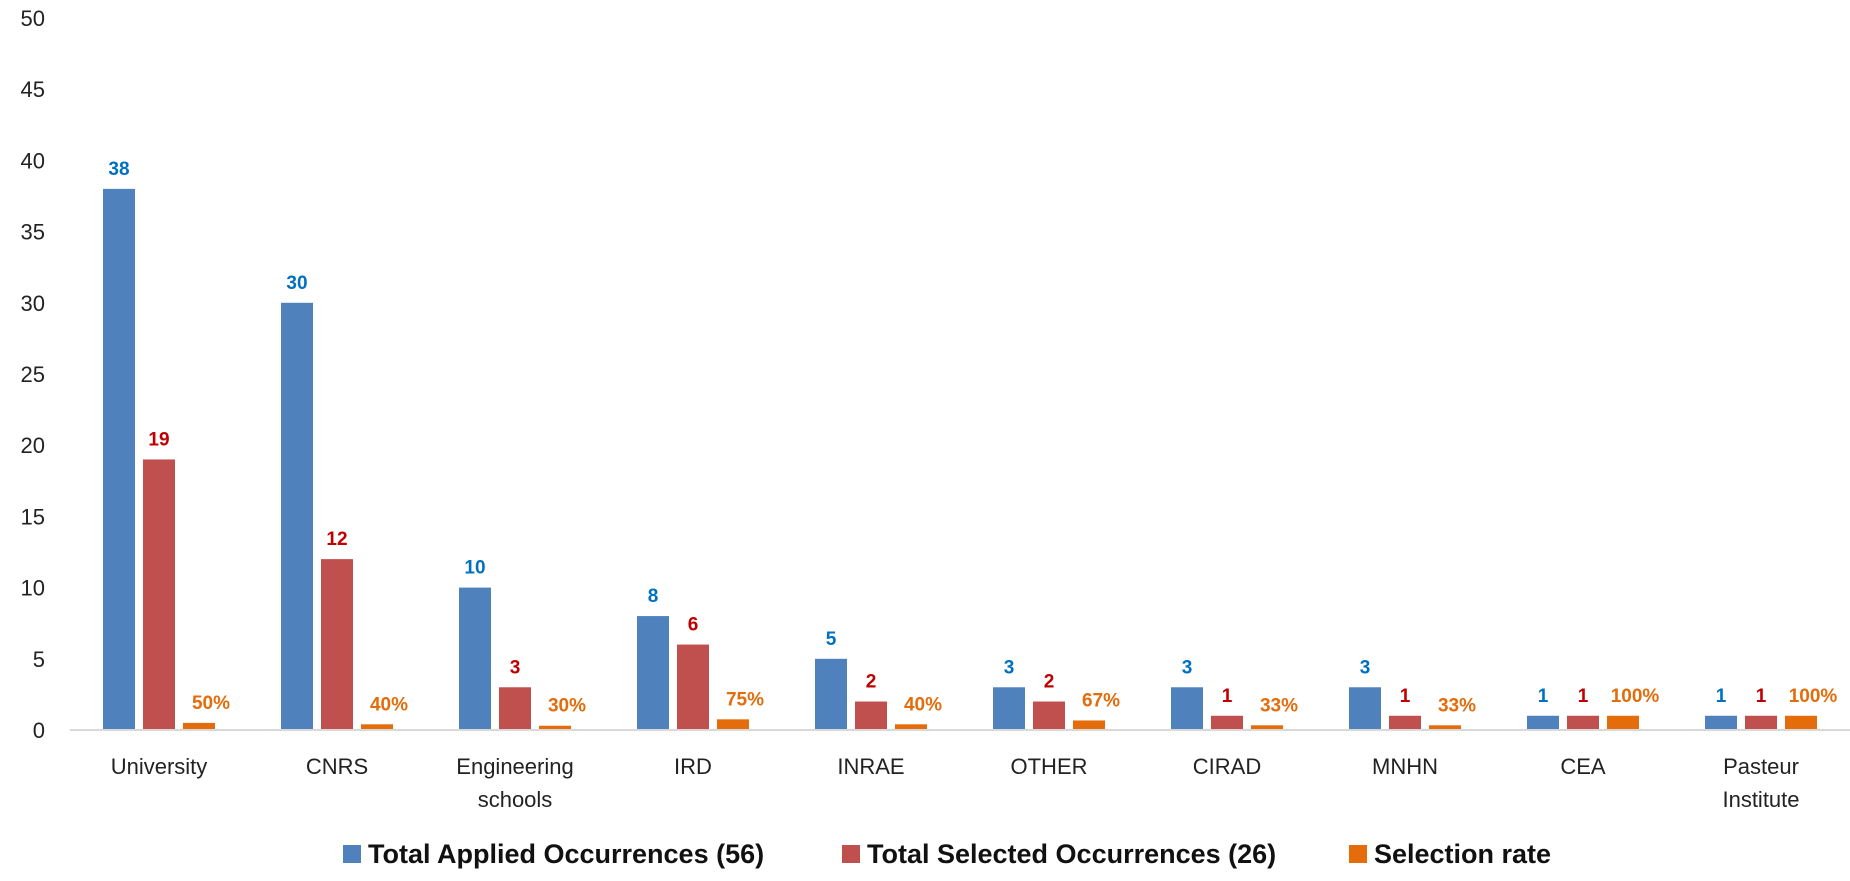  I want to click on y-tick-label: 20, so click(33, 445).